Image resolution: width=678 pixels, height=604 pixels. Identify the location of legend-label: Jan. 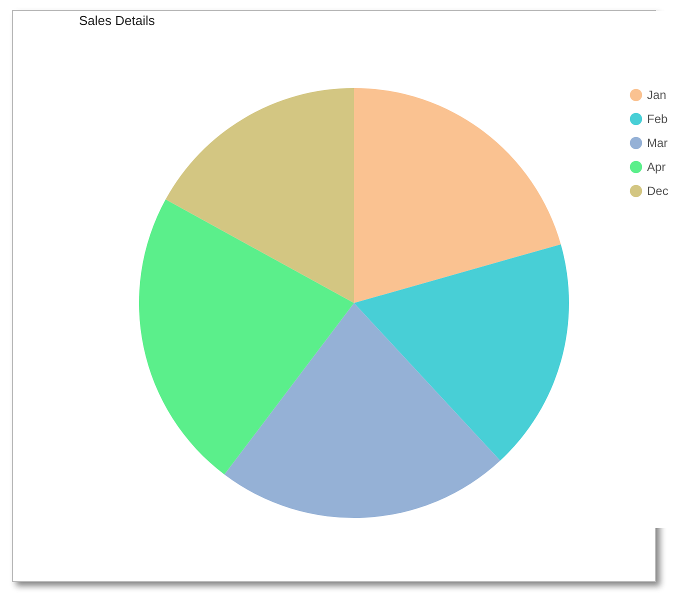
(656, 95).